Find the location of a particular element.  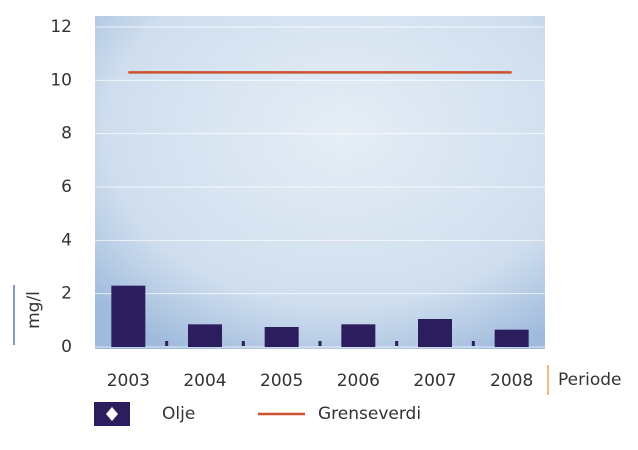

x-tick-label: 2005 is located at coordinates (281, 381).